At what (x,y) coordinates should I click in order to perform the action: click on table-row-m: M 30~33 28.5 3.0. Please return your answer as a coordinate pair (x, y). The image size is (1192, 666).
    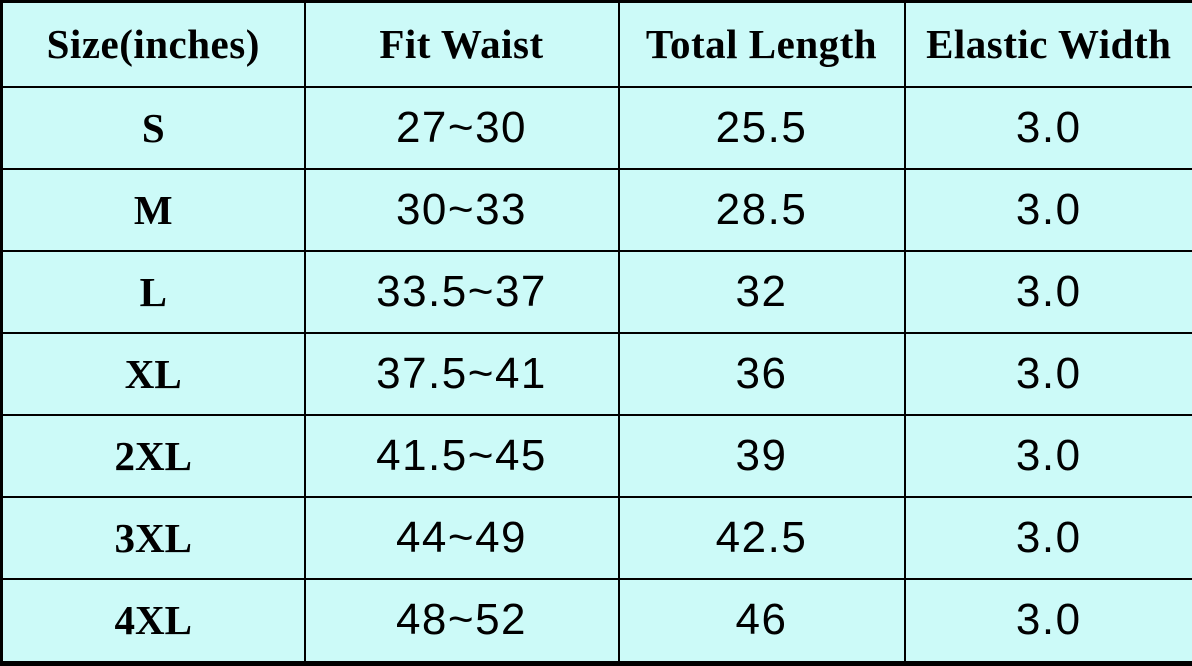
    Looking at the image, I should click on (596, 209).